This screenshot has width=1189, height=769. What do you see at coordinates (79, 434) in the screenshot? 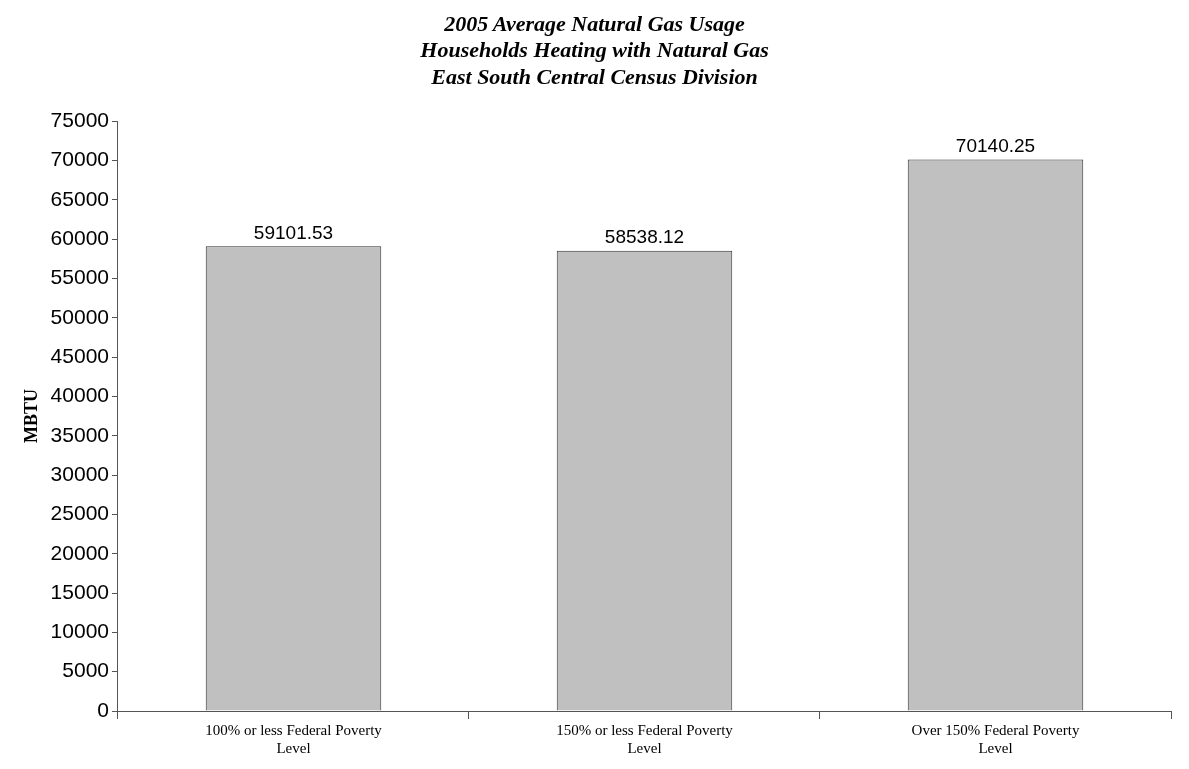
I see `y-tick-label: 35000` at bounding box center [79, 434].